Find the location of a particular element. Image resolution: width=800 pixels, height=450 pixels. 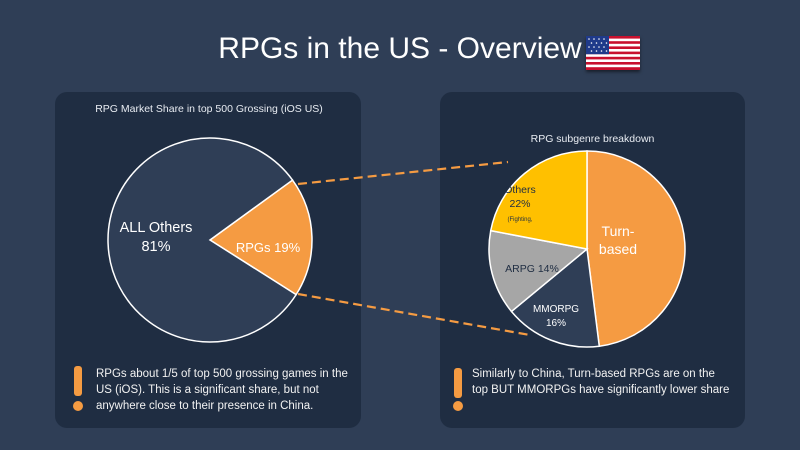

pie-label-turn-based: Turn-based is located at coordinates (618, 240).